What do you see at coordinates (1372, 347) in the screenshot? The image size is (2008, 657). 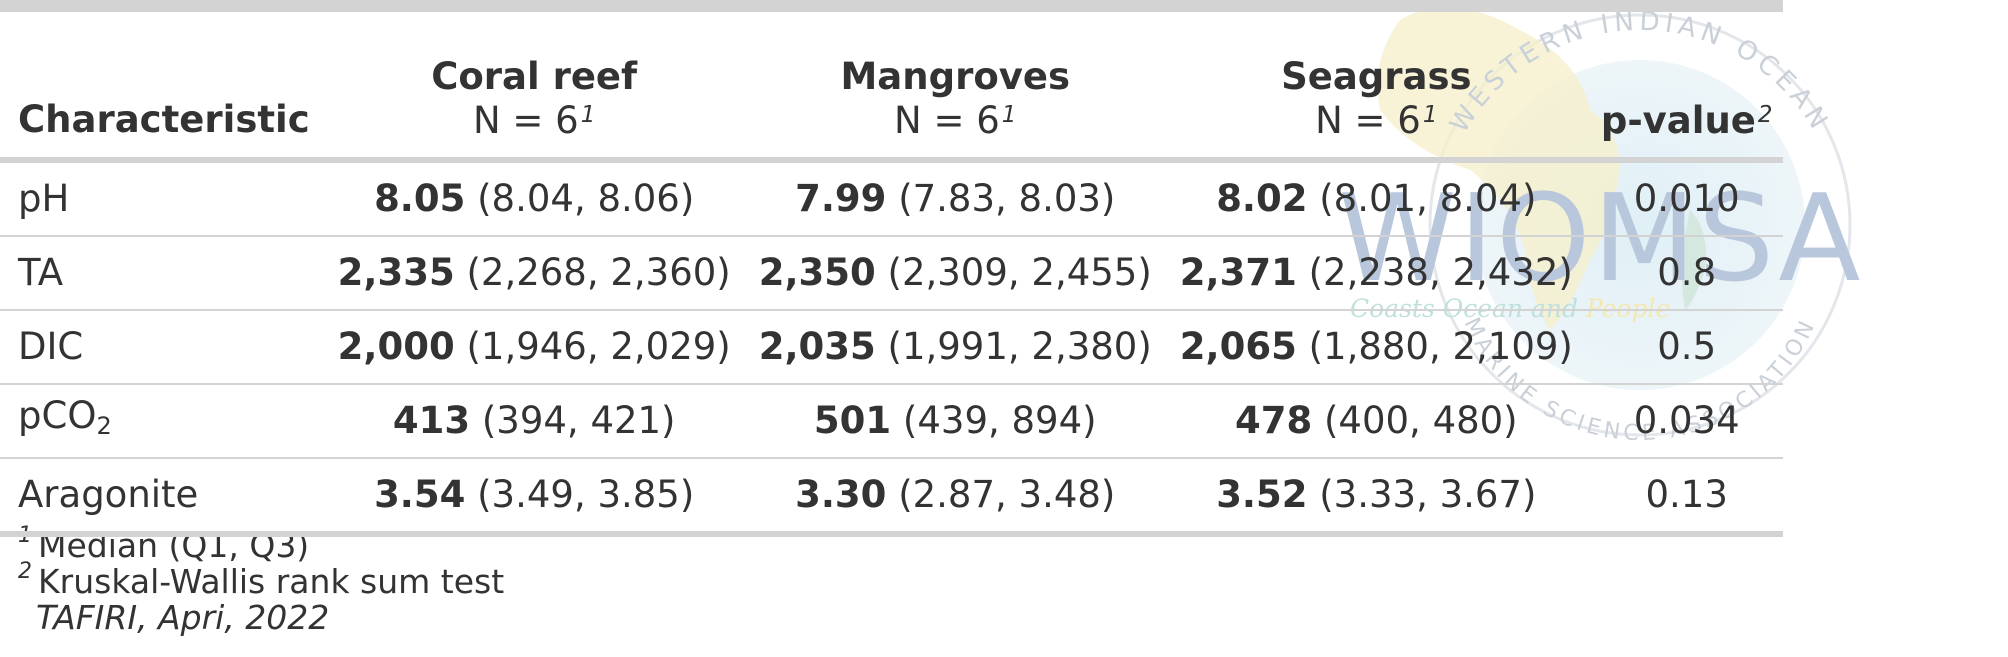 I see `cell-seagrass: 2,065 (1,880, 2,109)` at bounding box center [1372, 347].